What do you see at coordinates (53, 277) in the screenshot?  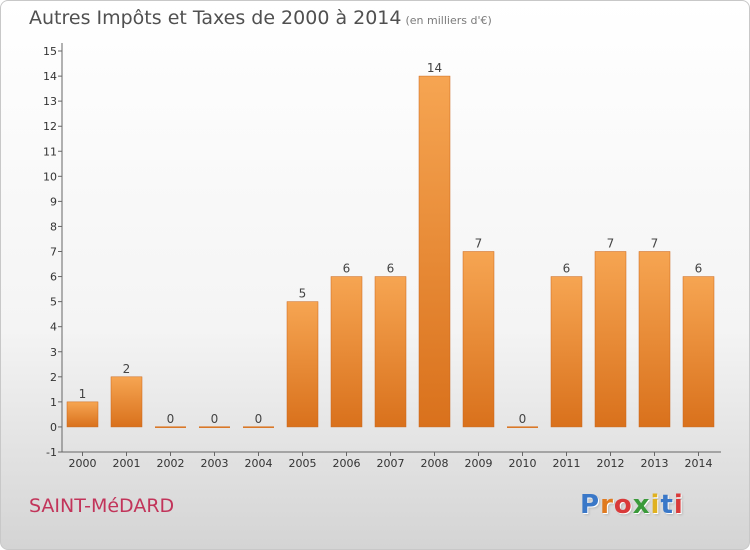 I see `y-tick-label: 6` at bounding box center [53, 277].